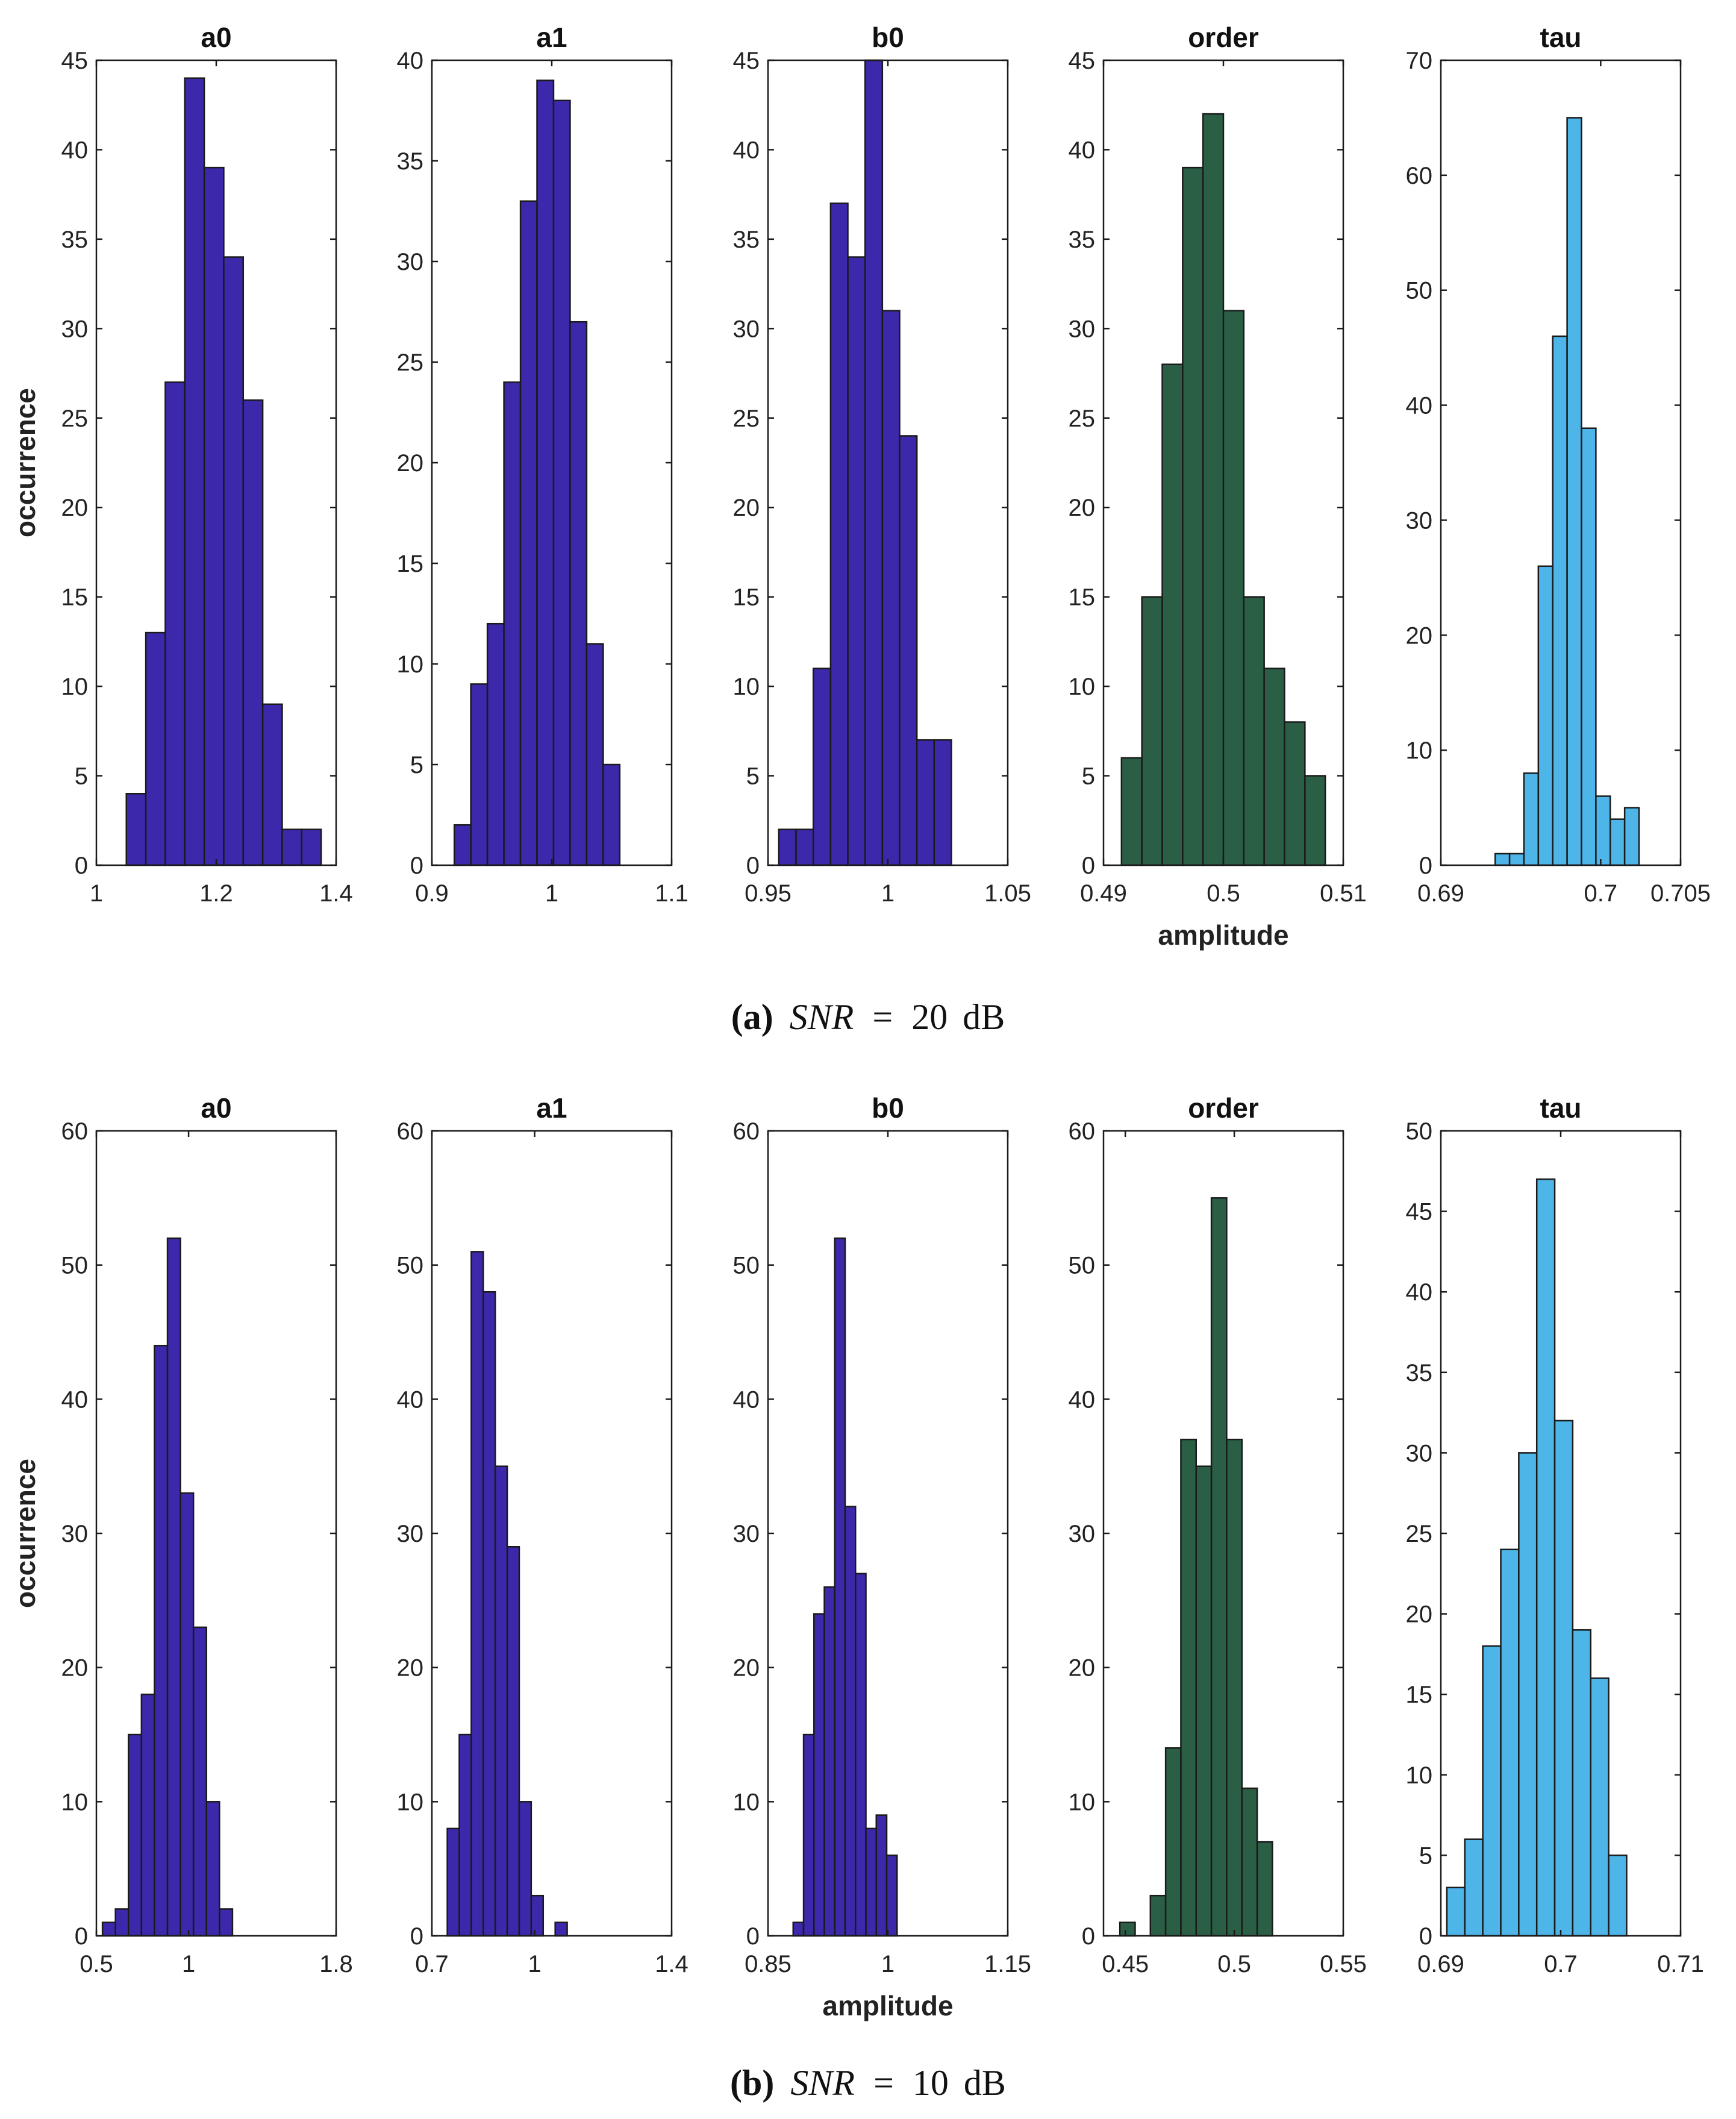  Describe the element at coordinates (1223, 935) in the screenshot. I see `x-axis-label: amplitude` at that location.